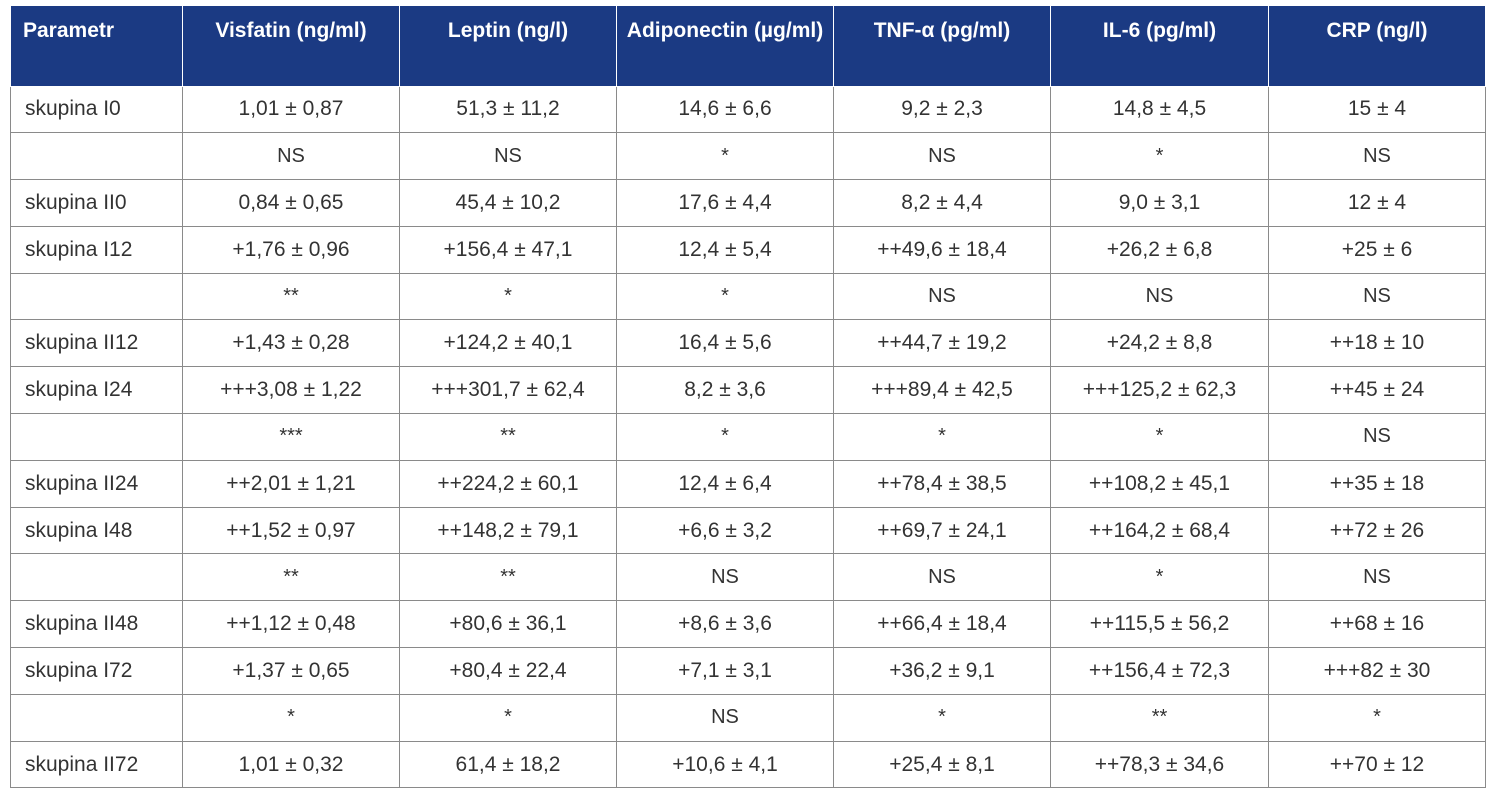 Image resolution: width=1490 pixels, height=800 pixels. Describe the element at coordinates (291, 390) in the screenshot. I see `cell-visfatin: +++3,08 ± 1,22` at that location.